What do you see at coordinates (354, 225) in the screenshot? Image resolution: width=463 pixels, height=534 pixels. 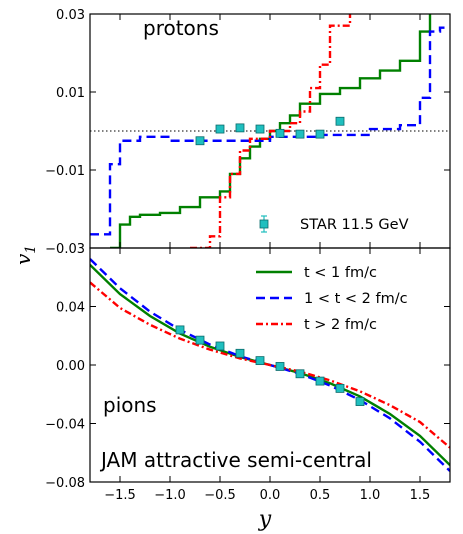 I see `star-legend-text: STAR 11.5 GeV` at bounding box center [354, 225].